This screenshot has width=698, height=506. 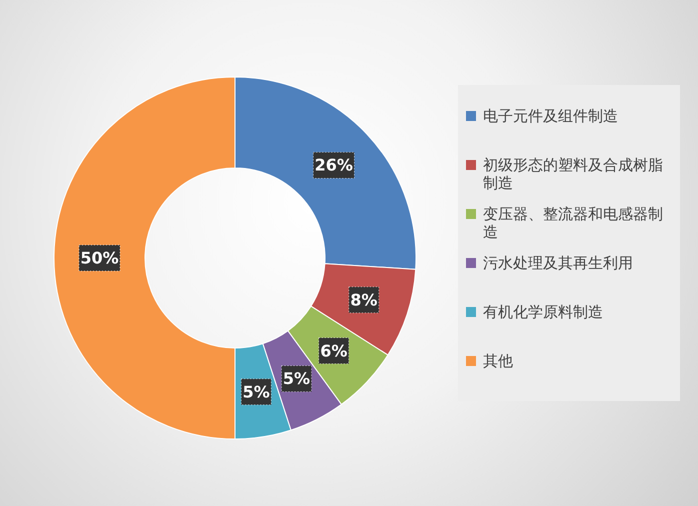 I want to click on legend-label: 污水处理及其再生利用, so click(x=558, y=263).